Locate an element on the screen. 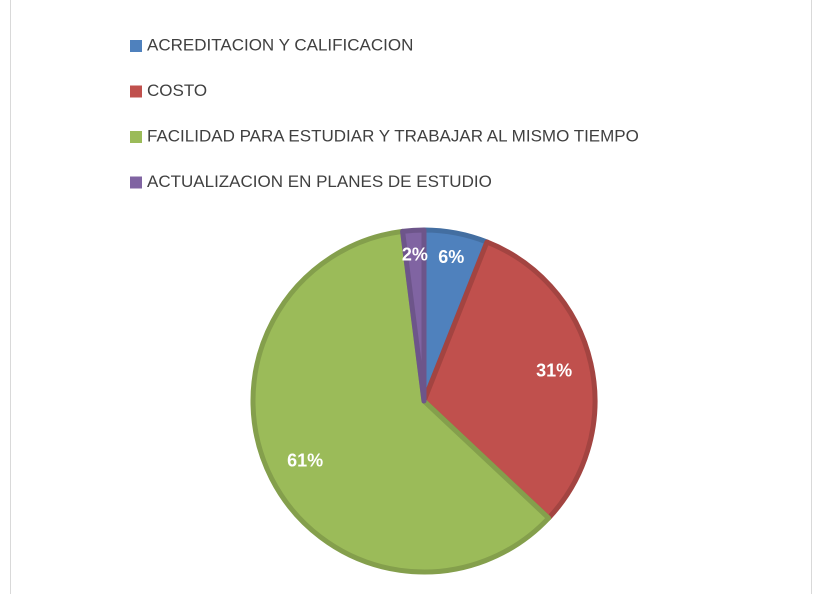 The image size is (823, 599). data-label: 61% is located at coordinates (305, 460).